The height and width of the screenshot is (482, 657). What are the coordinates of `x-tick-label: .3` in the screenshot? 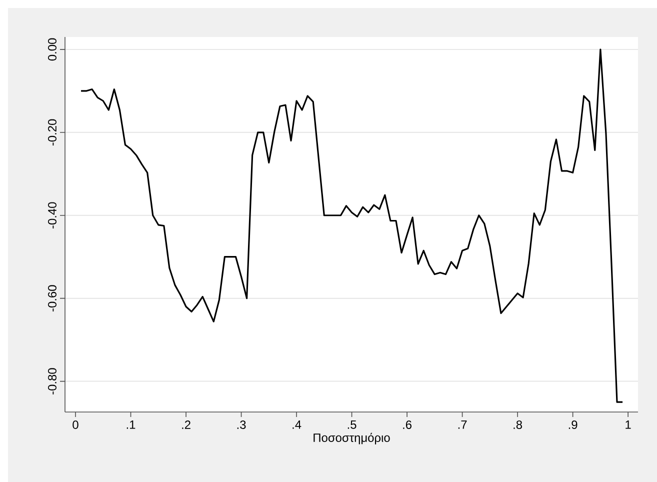 It's located at (241, 424).